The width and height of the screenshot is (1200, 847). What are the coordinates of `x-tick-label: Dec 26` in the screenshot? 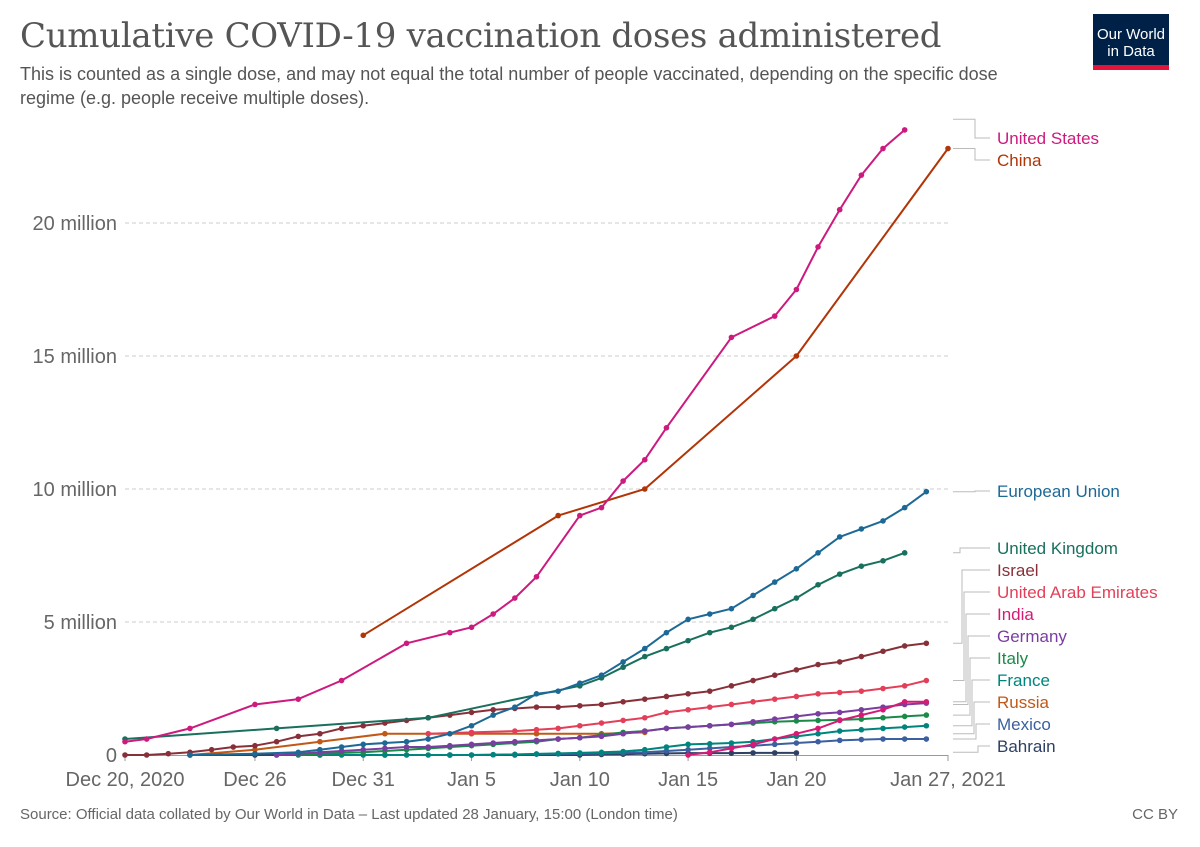 It's located at (254, 780).